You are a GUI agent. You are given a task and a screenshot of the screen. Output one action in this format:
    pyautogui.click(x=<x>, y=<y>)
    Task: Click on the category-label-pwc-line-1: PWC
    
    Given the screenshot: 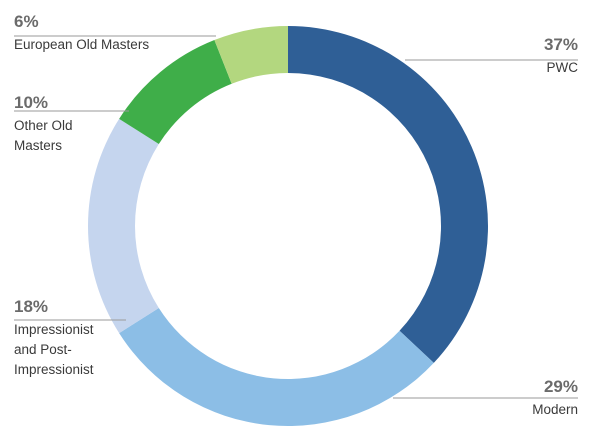 What is the action you would take?
    pyautogui.click(x=563, y=67)
    